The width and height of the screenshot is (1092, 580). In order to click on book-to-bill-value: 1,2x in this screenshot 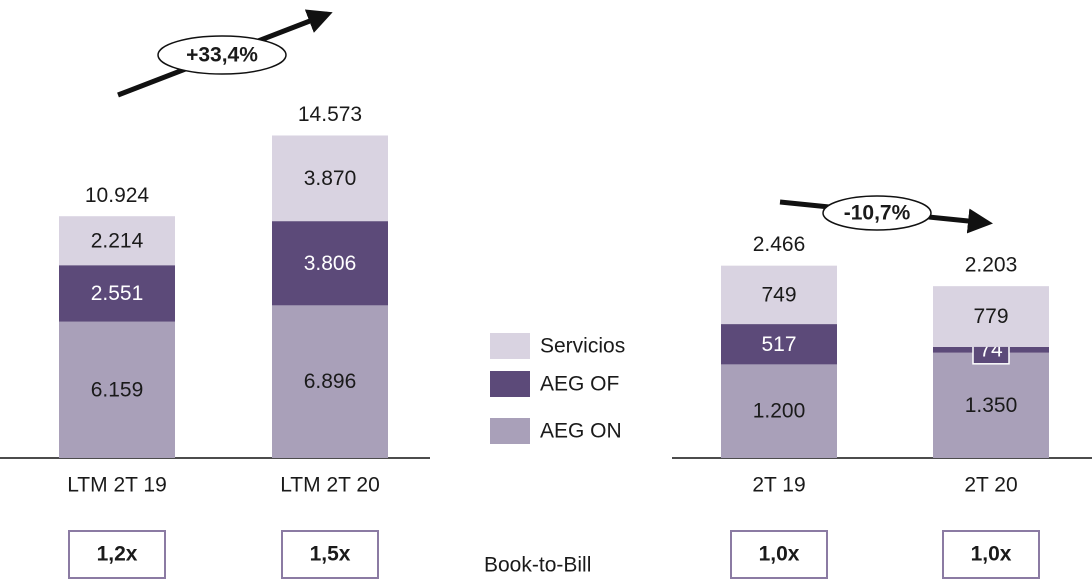, I will do `click(117, 554)`.